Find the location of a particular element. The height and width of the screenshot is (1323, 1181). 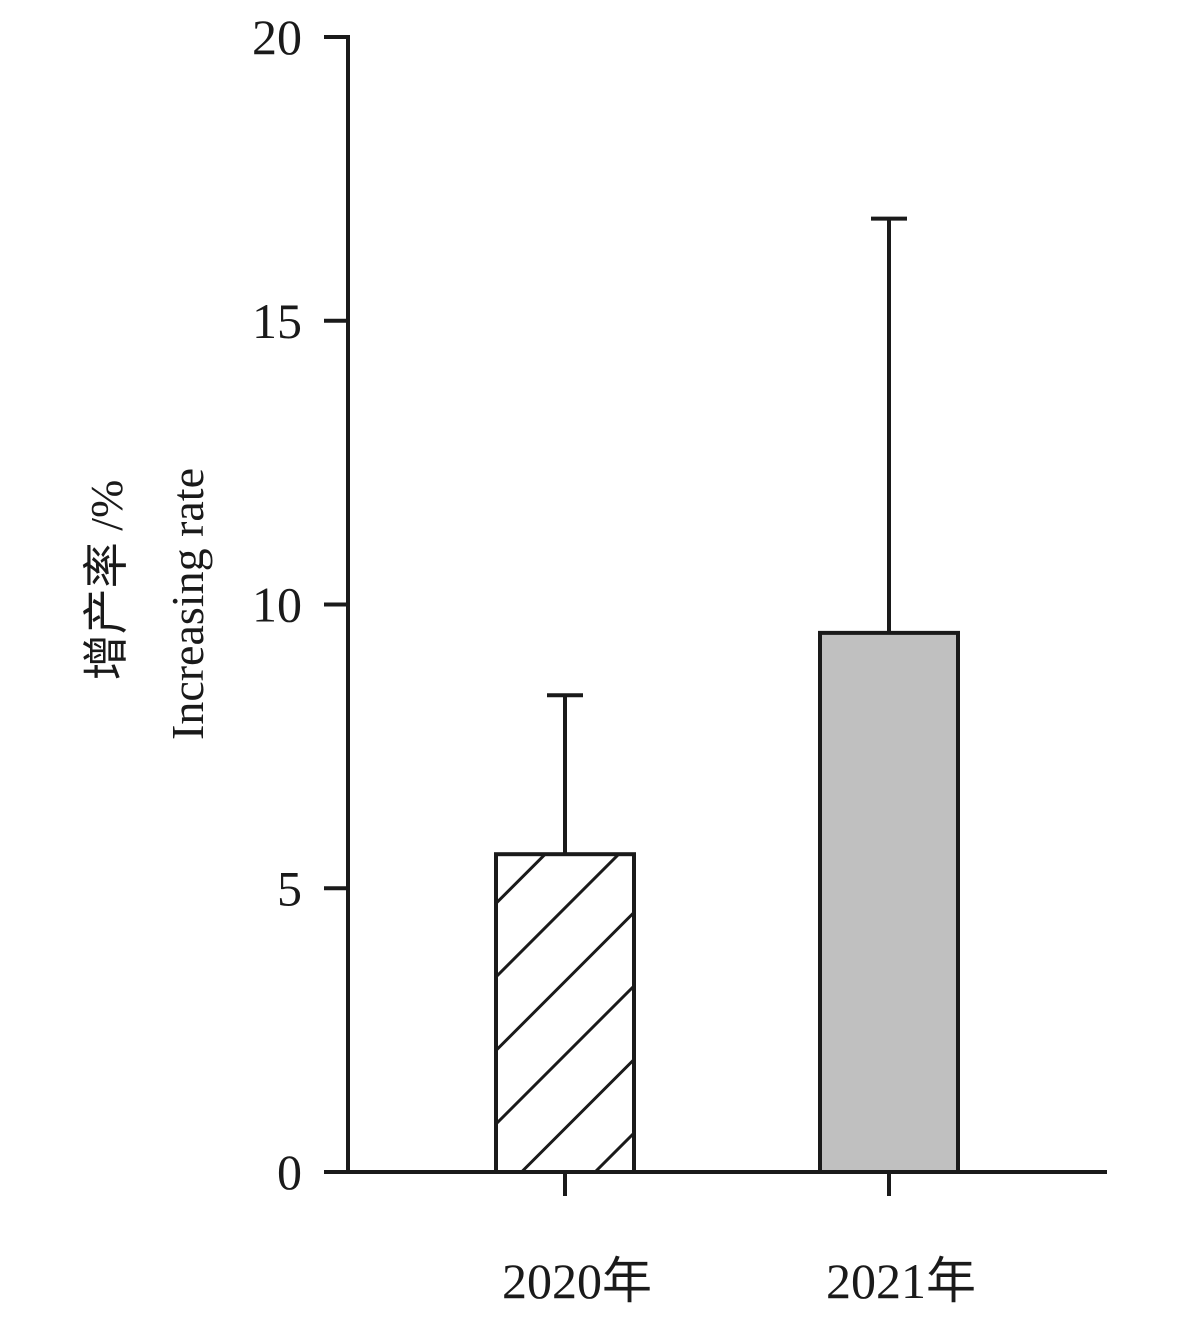

y-ticks-layer: 0 5 10 15 20 is located at coordinates (300, 604).